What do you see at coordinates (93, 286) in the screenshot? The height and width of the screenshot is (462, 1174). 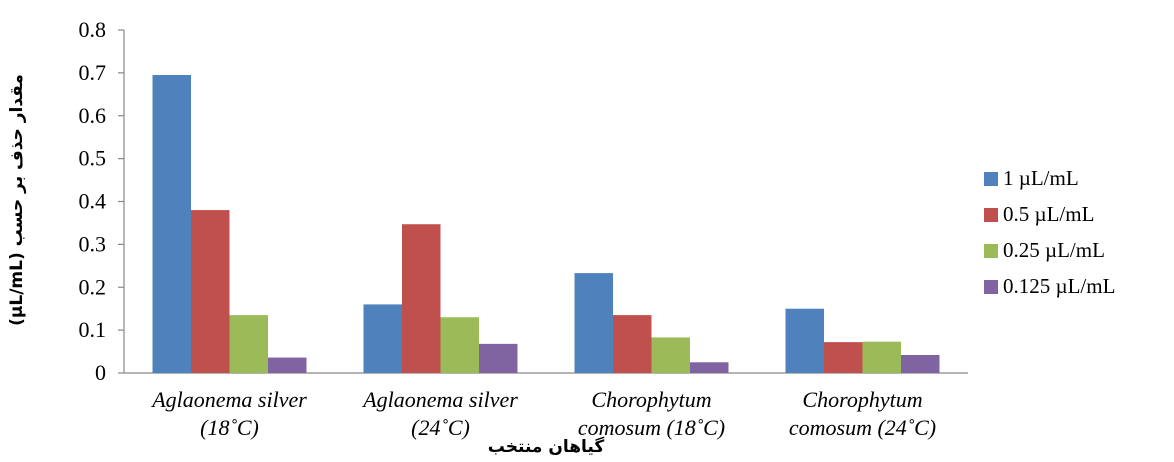 I see `y-tick-label: 0.2` at bounding box center [93, 286].